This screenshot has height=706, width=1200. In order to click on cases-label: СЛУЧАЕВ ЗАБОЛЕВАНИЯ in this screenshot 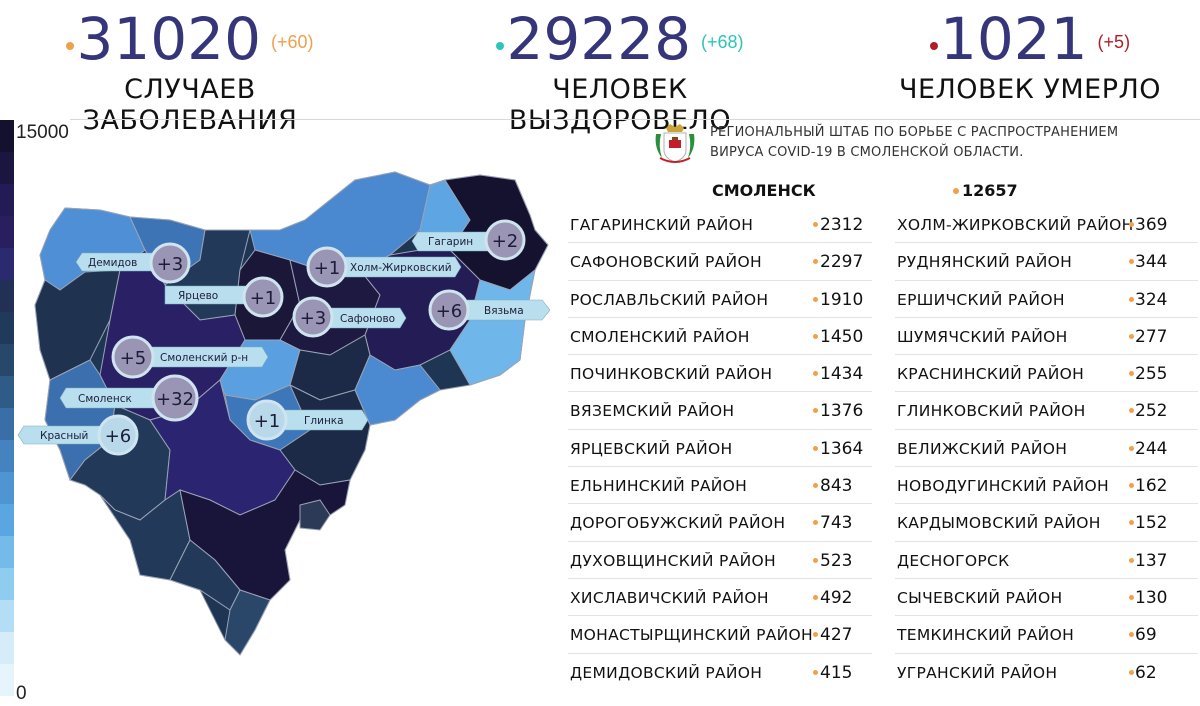, I will do `click(190, 105)`.